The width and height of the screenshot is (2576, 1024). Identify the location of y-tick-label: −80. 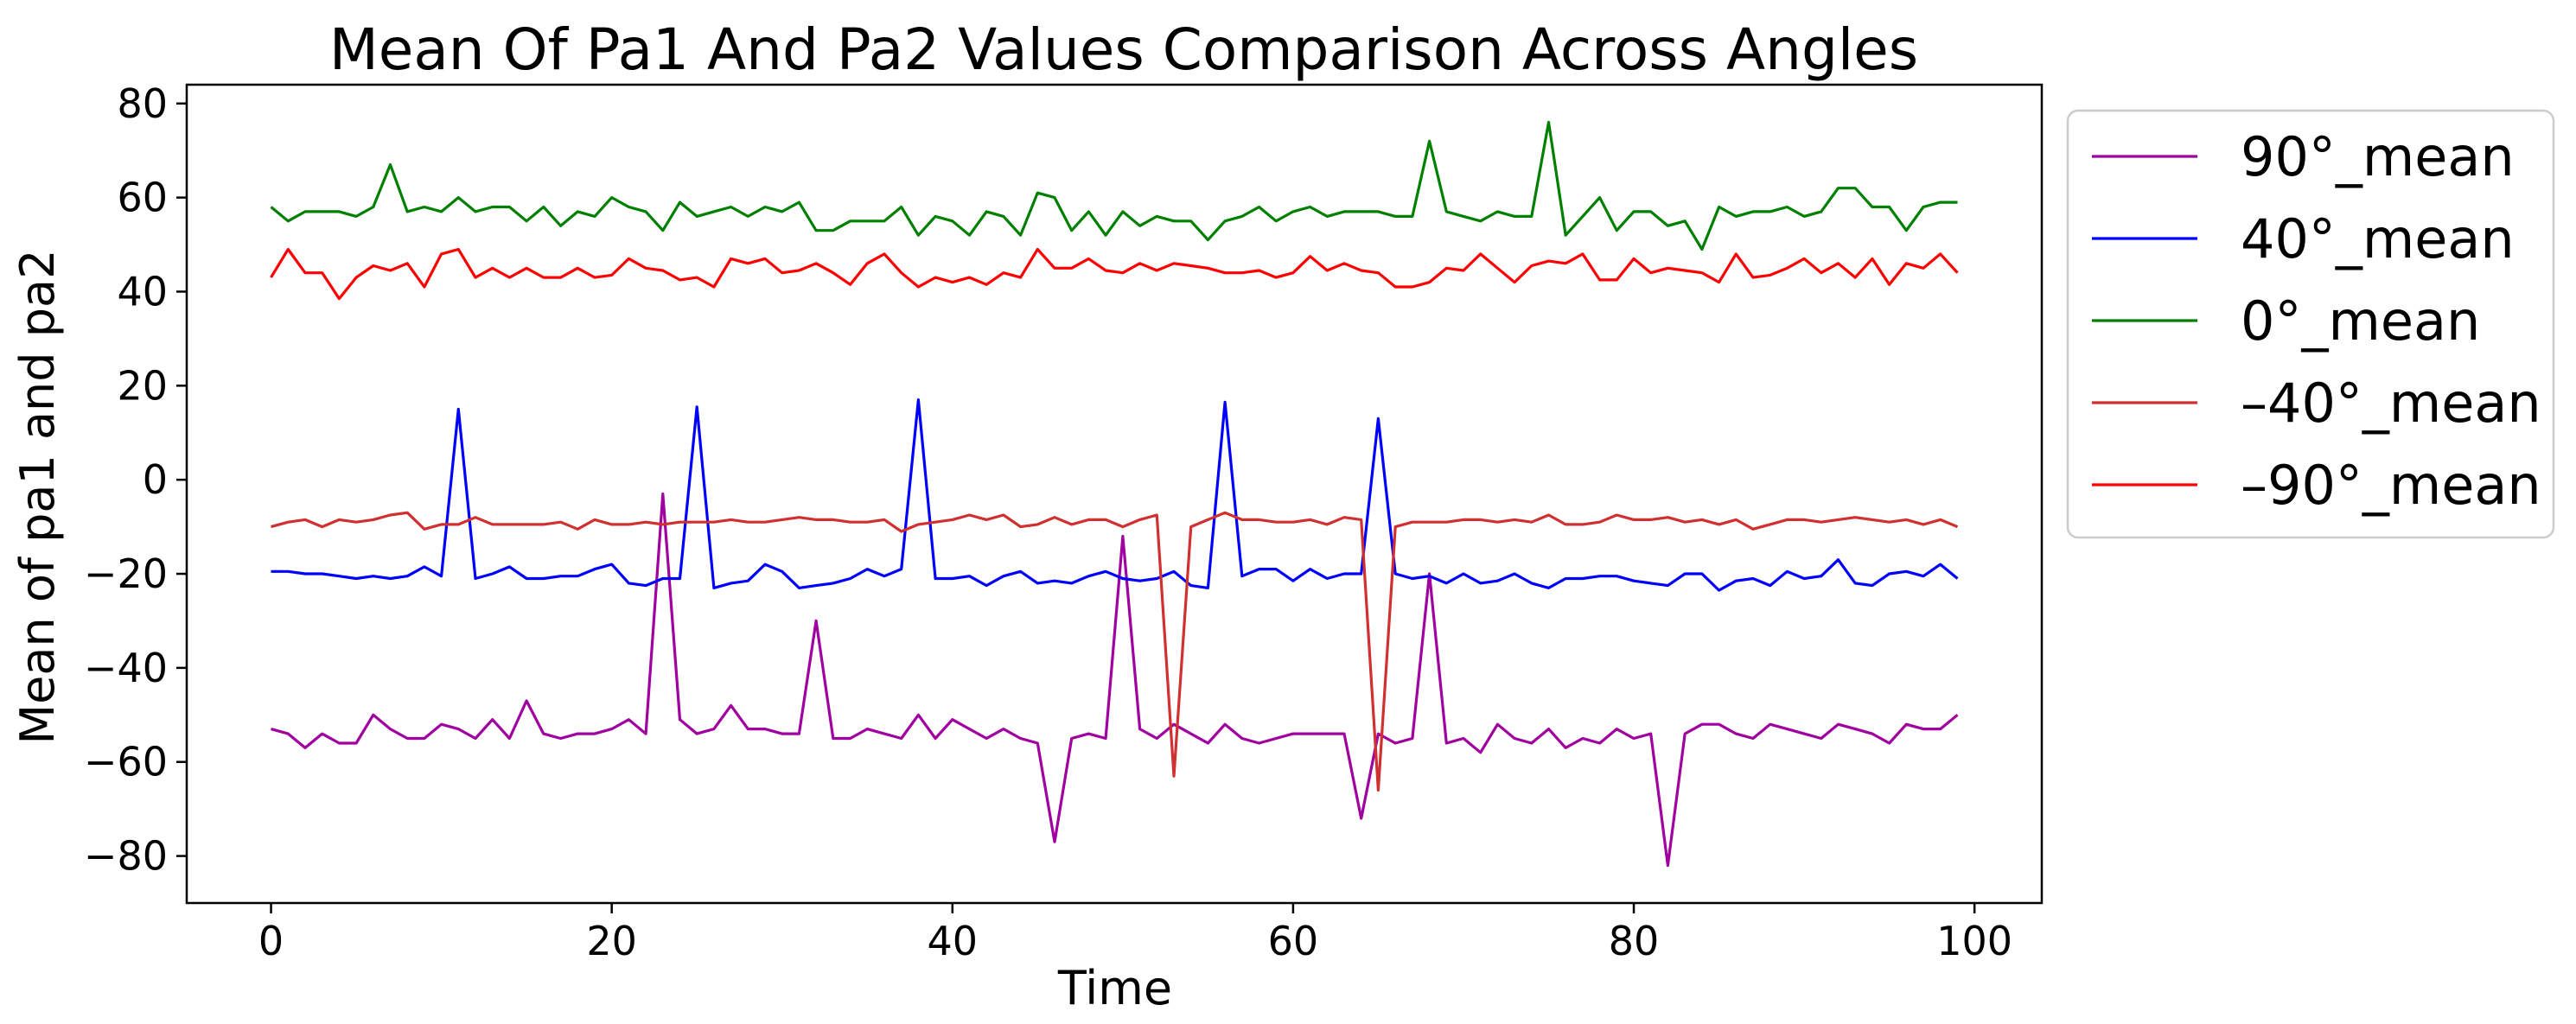
(126, 856).